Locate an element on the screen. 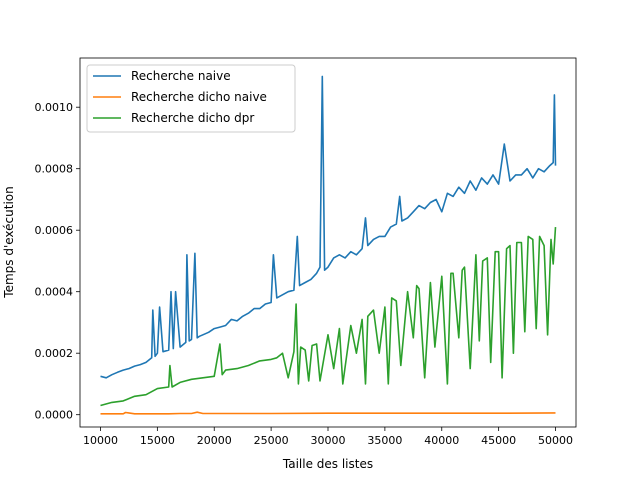  y-tick-label: 0.0002 is located at coordinates (54, 353).